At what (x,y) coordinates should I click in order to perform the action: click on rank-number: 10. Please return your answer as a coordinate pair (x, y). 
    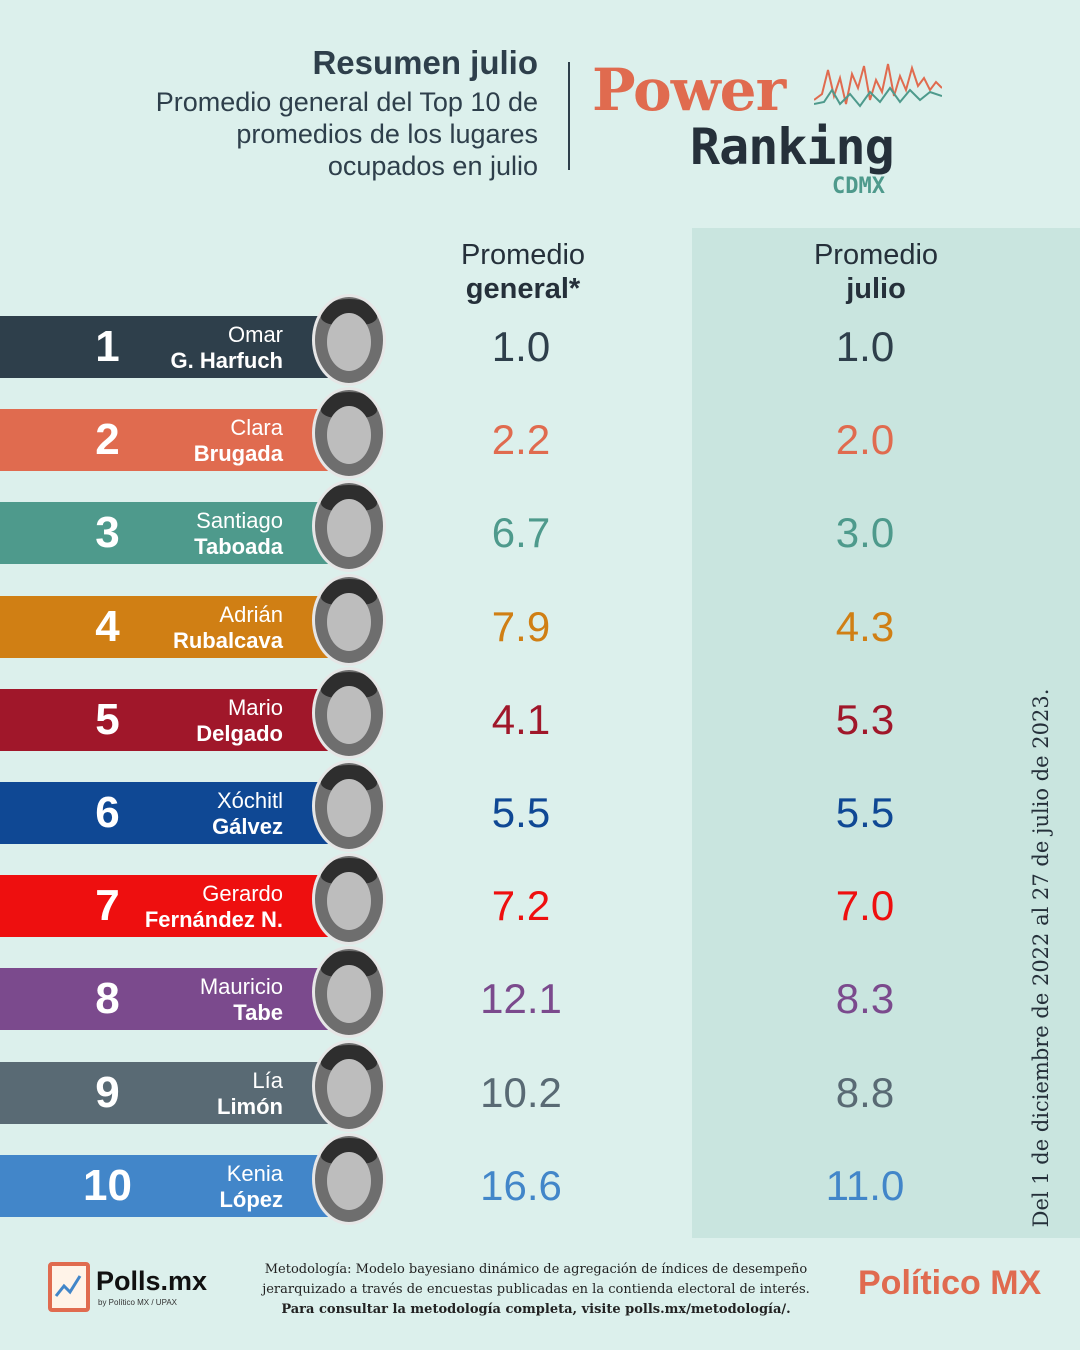
    Looking at the image, I should click on (107, 1185).